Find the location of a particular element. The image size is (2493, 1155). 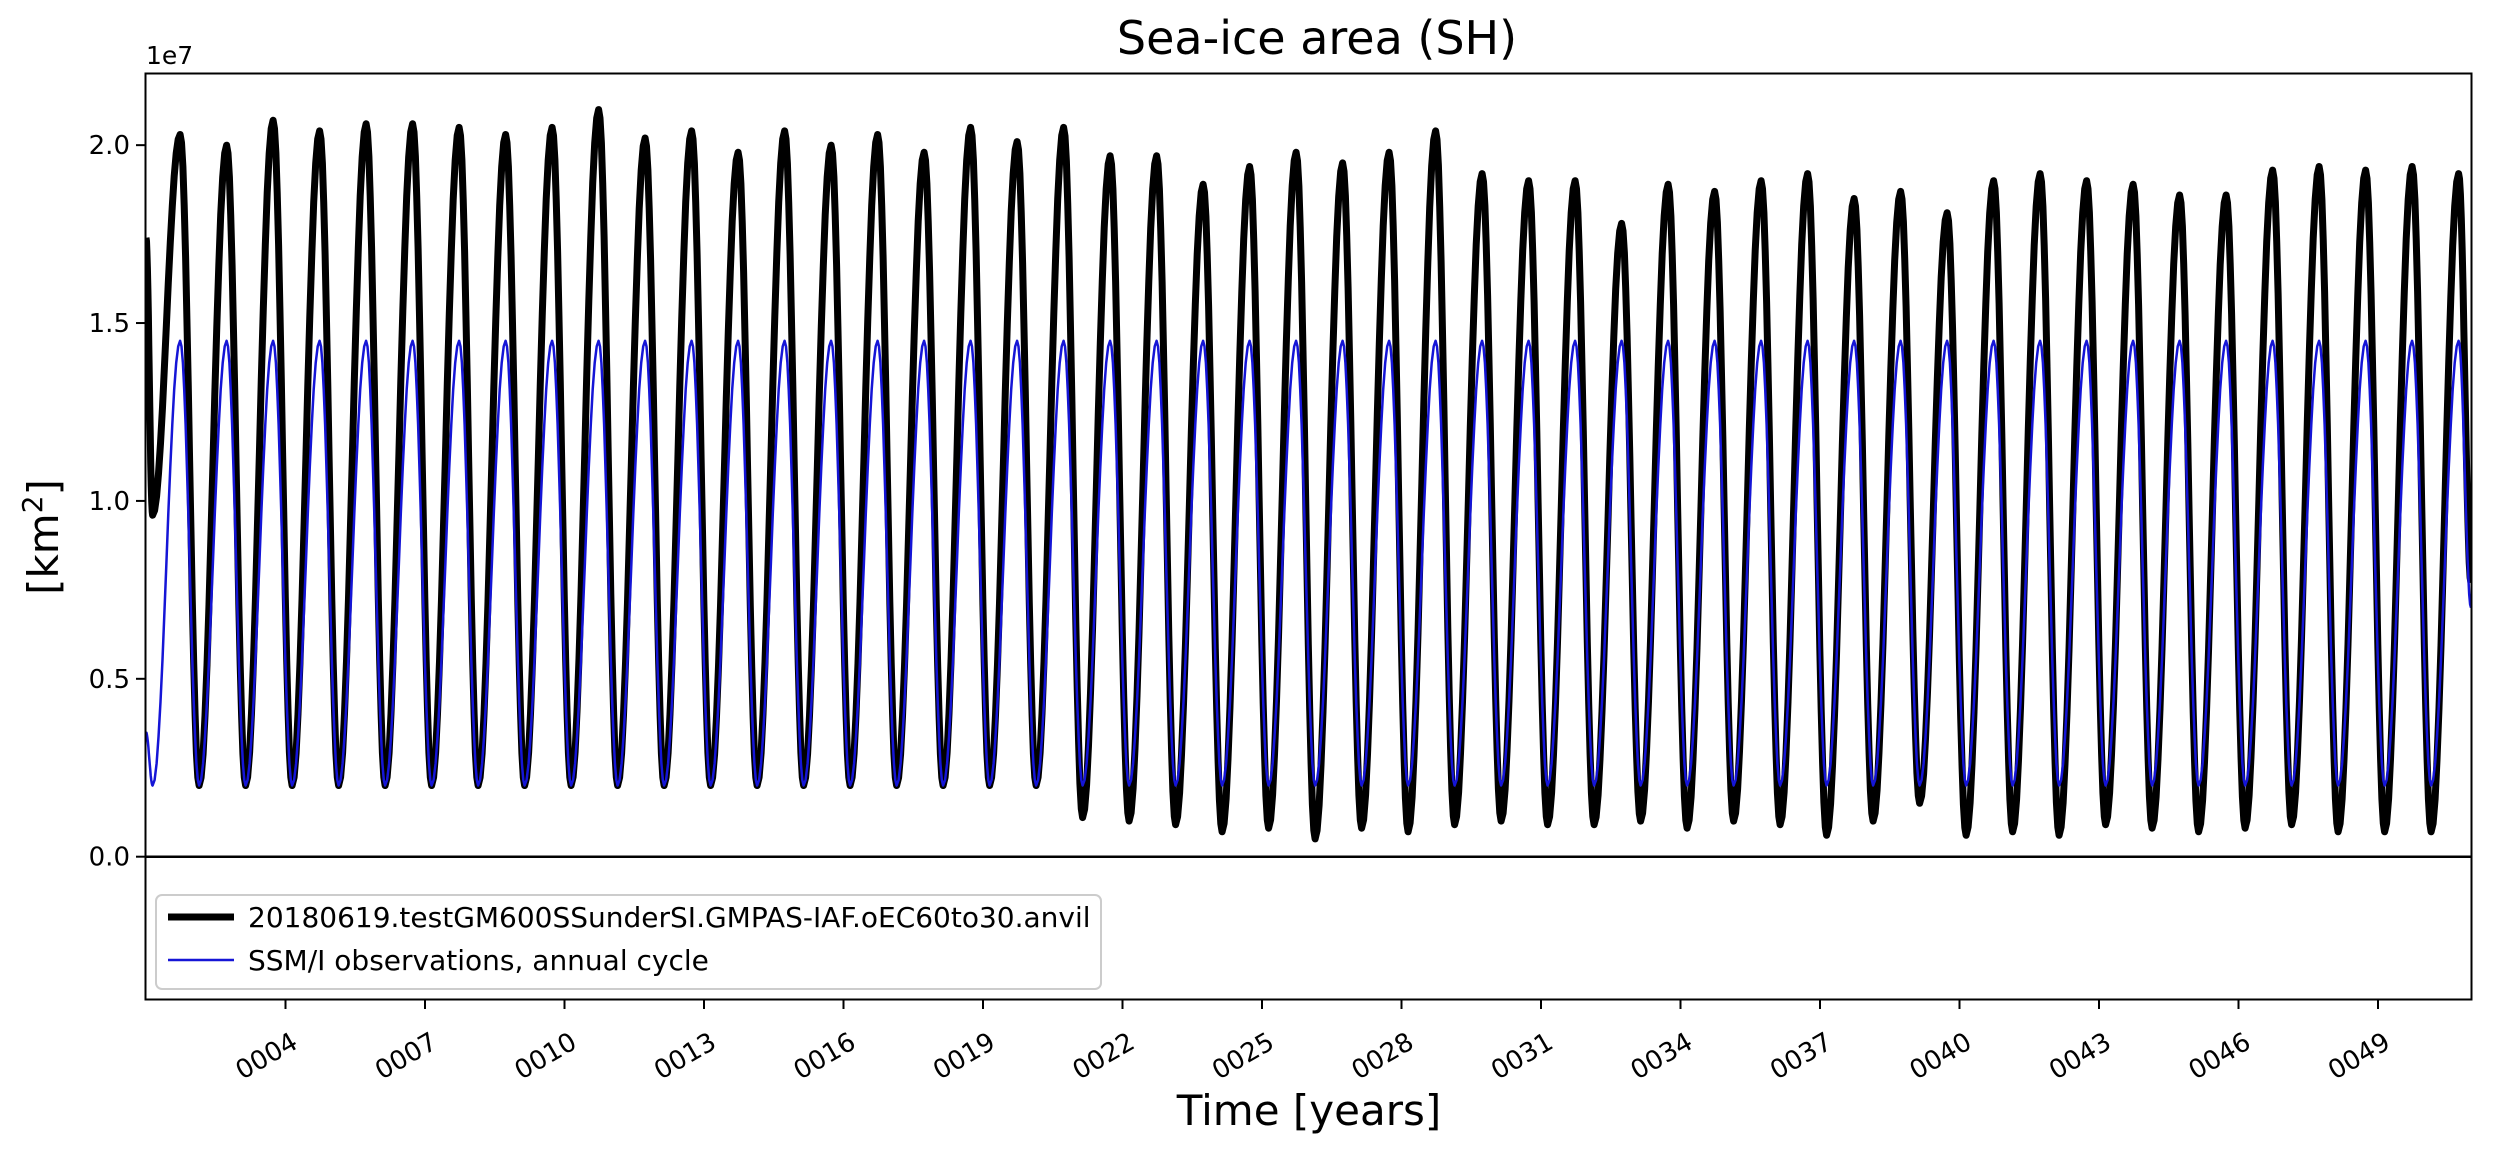

chart-title: Sea-ice area (SH) is located at coordinates (1317, 38).